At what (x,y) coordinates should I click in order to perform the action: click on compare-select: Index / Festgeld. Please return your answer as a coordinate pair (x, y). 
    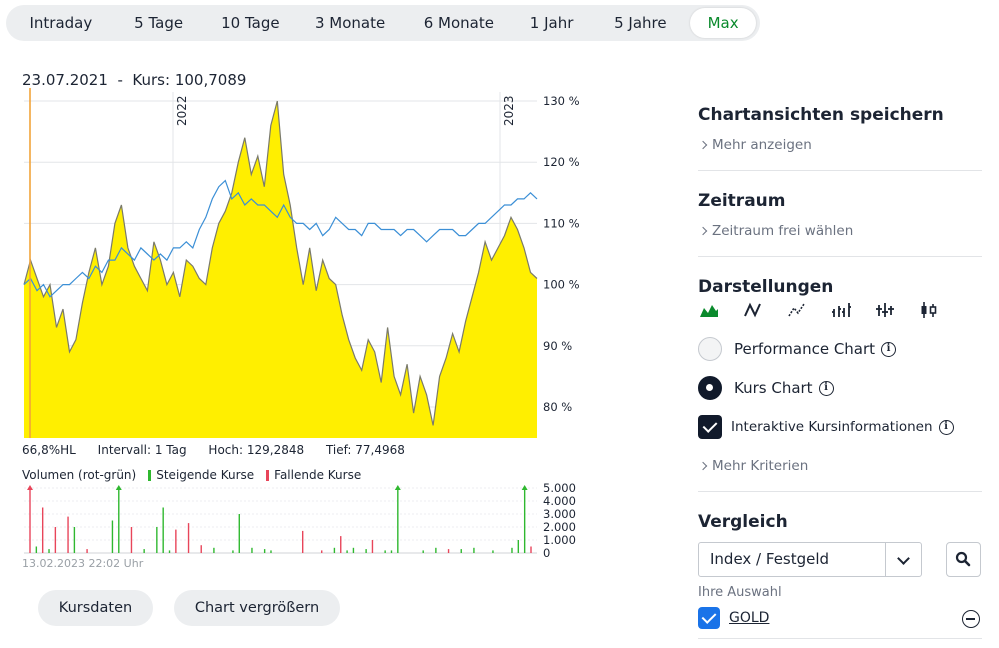
    Looking at the image, I should click on (810, 559).